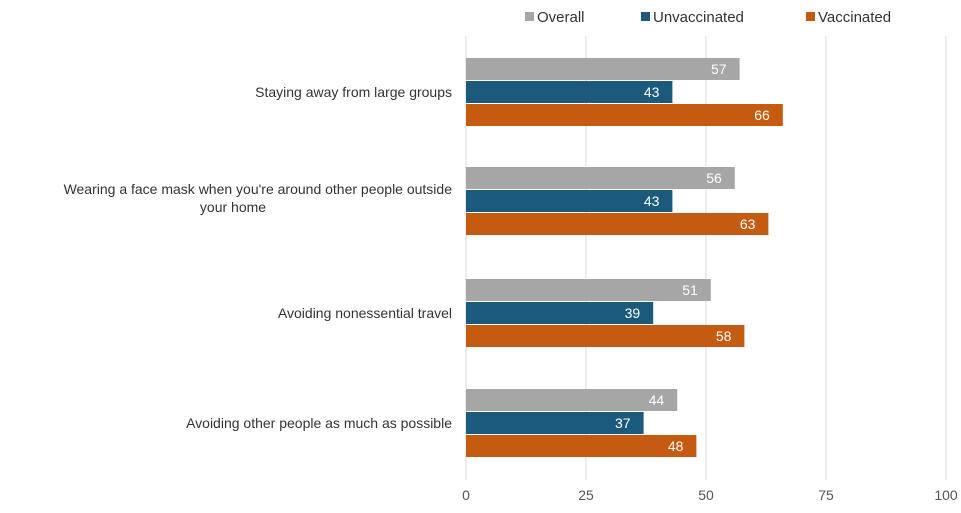 This screenshot has height=513, width=961. Describe the element at coordinates (623, 423) in the screenshot. I see `data-label-unvaccinated-3: 37` at that location.